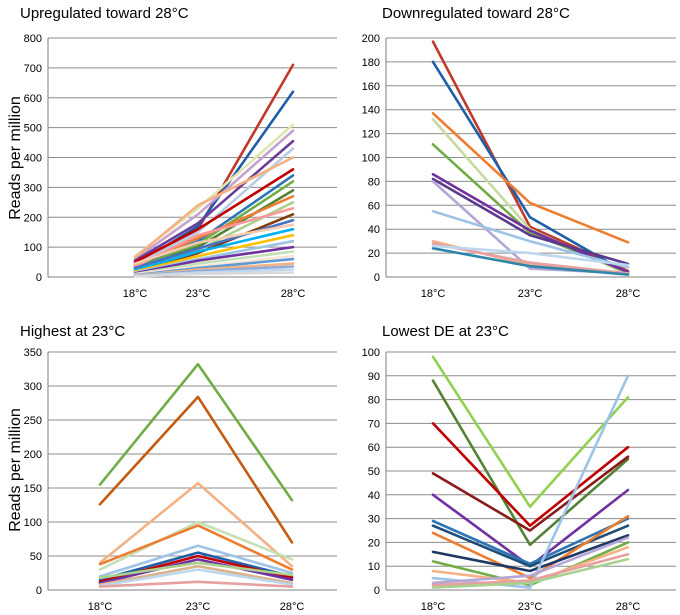 The width and height of the screenshot is (680, 615). Describe the element at coordinates (33, 489) in the screenshot. I see `y-tick-label: 150` at that location.